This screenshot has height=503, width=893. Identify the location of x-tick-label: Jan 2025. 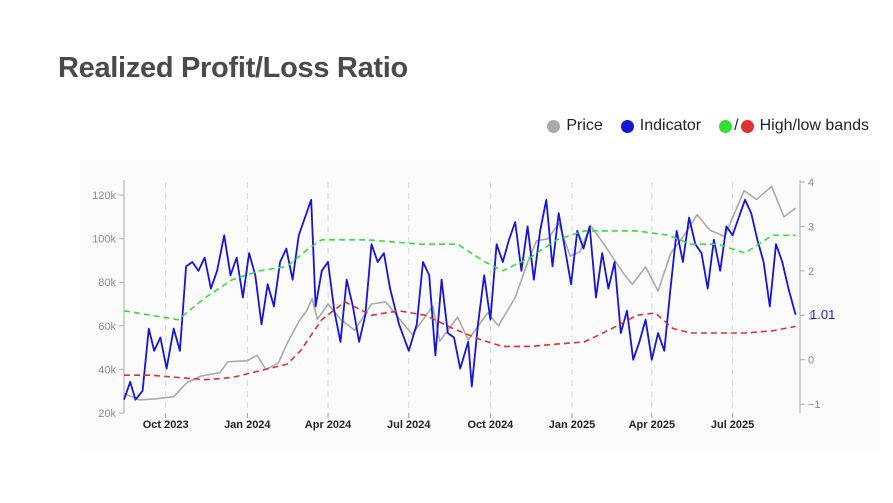
(572, 425).